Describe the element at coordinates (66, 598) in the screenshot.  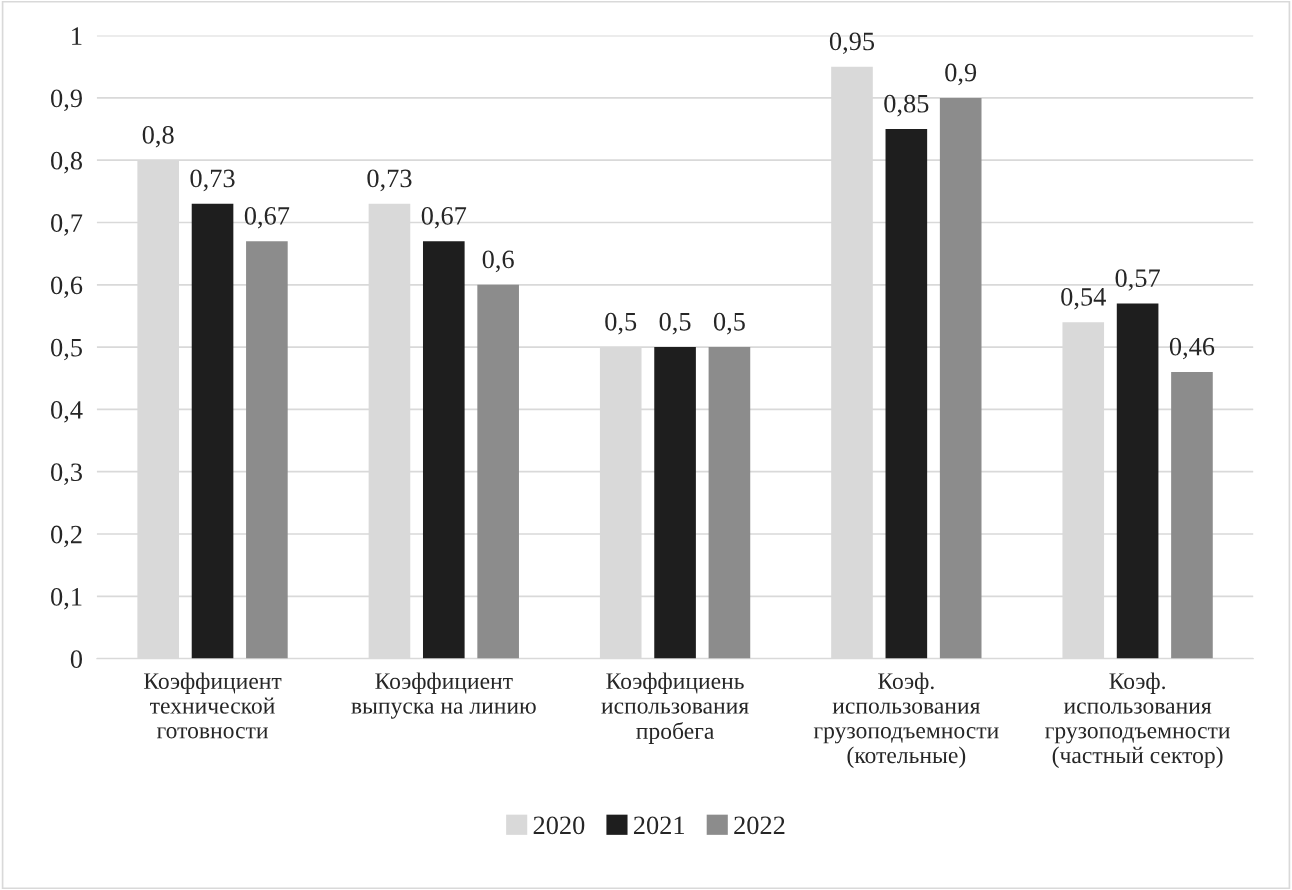
I see `y-tick-label: 0,1` at that location.